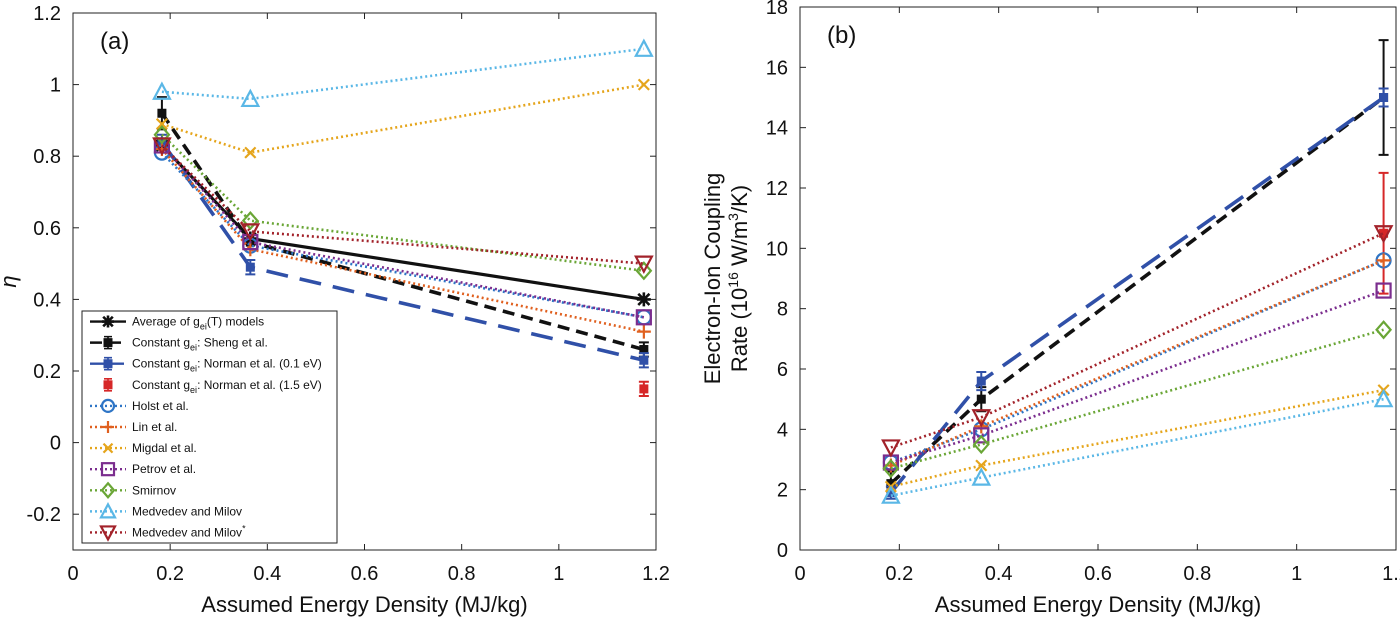 The image size is (1400, 617). Describe the element at coordinates (198, 323) in the screenshot. I see `legend-label: Average of gei(T) models` at that location.